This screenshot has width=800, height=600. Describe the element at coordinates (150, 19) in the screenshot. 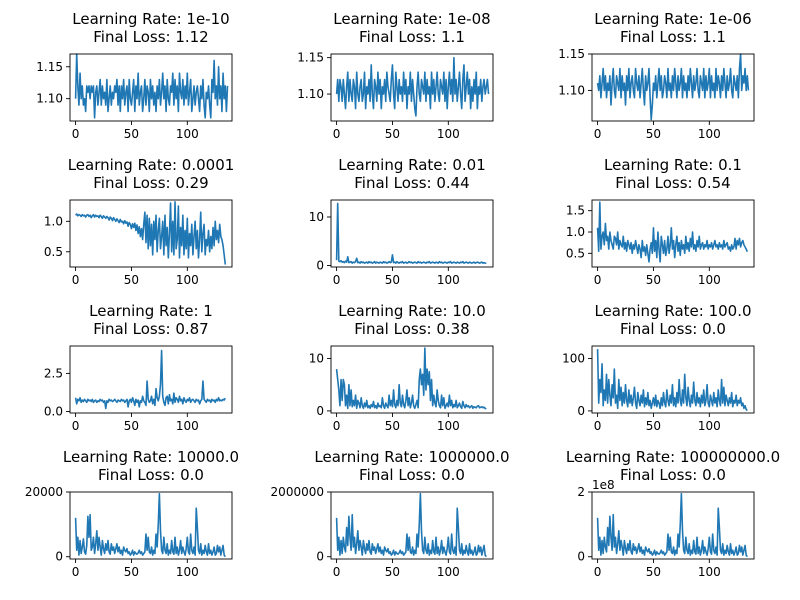

I see `subplot-title-line-1: Learning Rate: 1e-10` at that location.